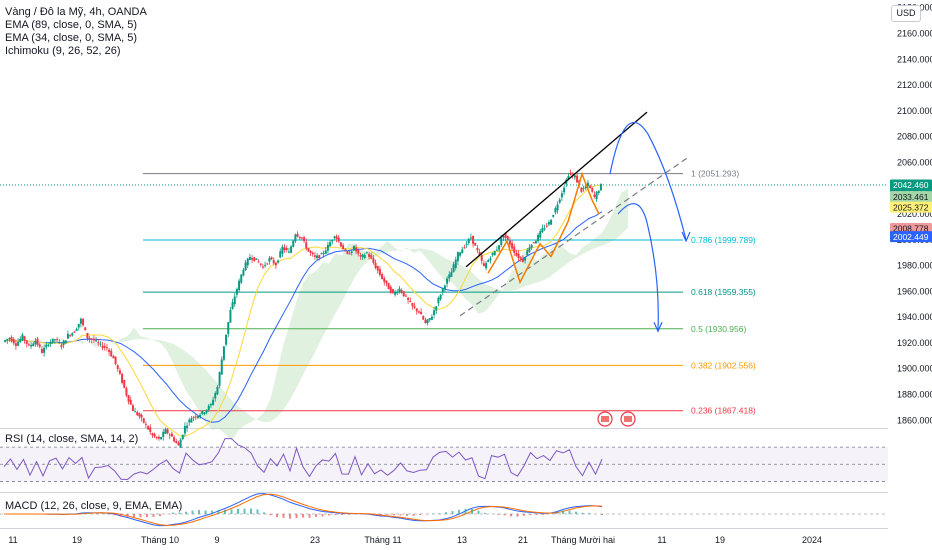 The height and width of the screenshot is (550, 932). Describe the element at coordinates (914, 317) in the screenshot. I see `price-tick-label: 1940.000` at that location.